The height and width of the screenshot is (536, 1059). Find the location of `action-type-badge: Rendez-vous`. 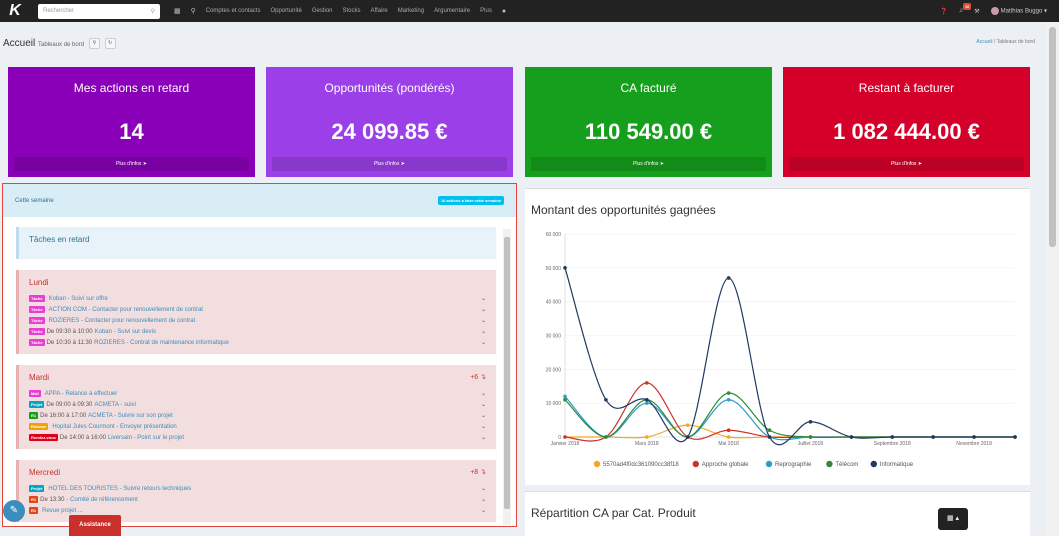

action-type-badge: Rendez-vous is located at coordinates (43, 437).